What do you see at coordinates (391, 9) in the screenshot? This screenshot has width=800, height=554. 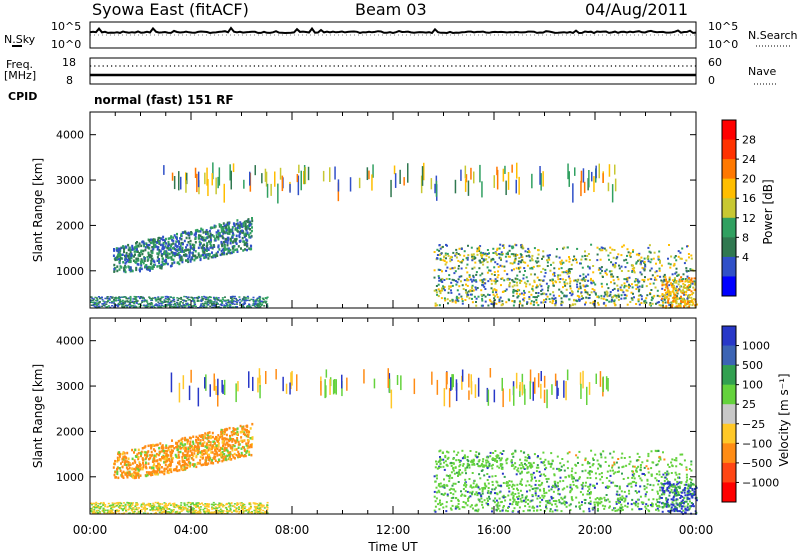 I see `beam-title: Beam 03` at bounding box center [391, 9].